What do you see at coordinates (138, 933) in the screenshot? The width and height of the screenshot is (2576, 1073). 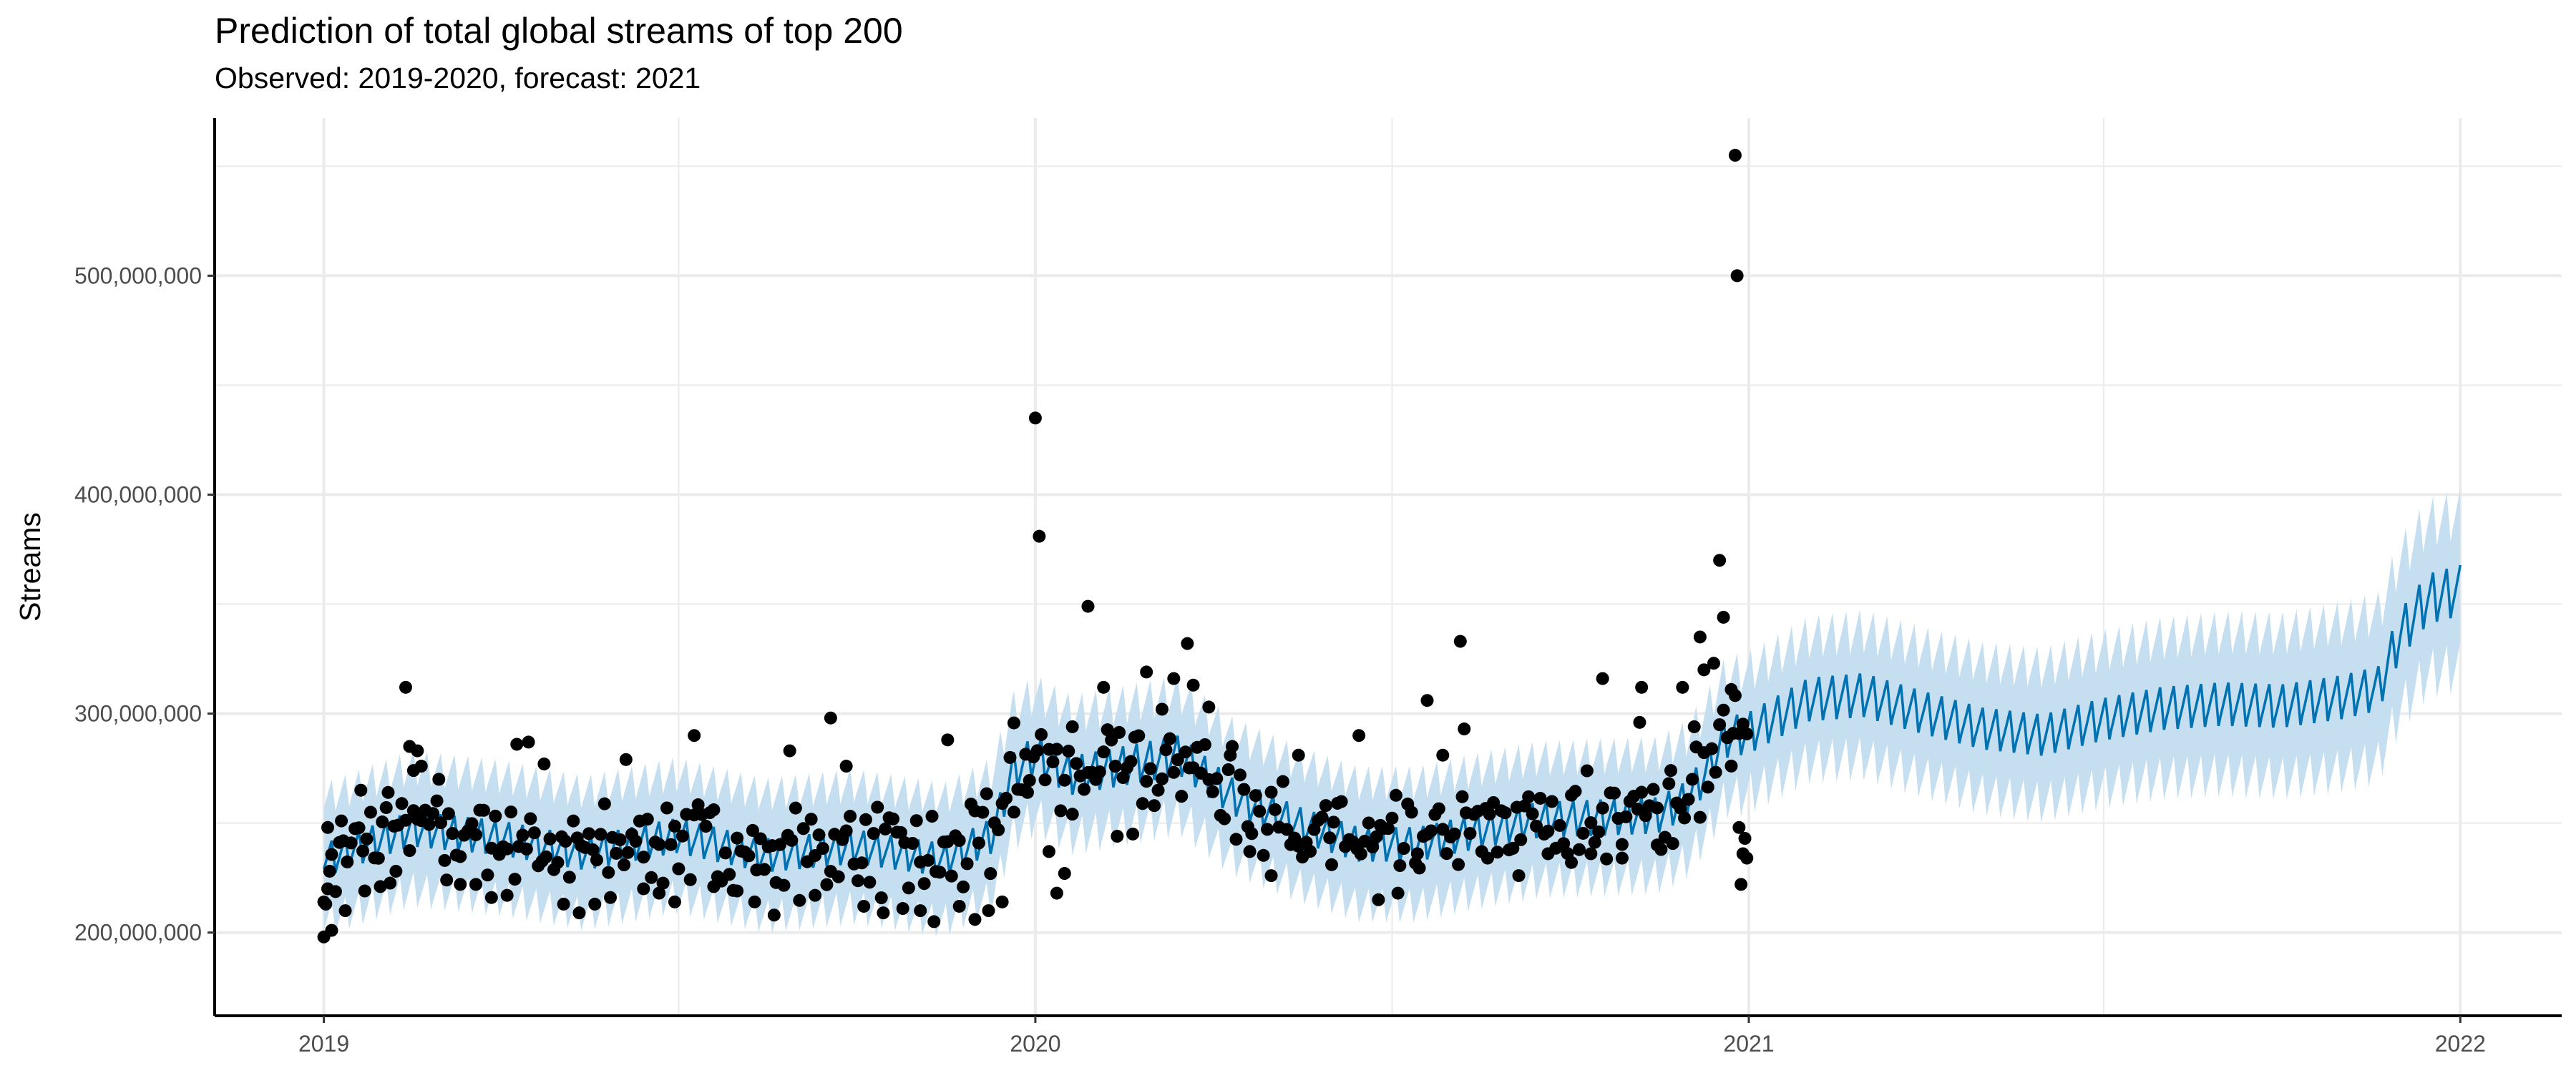 I see `y-tick-label: 200,000,000` at bounding box center [138, 933].